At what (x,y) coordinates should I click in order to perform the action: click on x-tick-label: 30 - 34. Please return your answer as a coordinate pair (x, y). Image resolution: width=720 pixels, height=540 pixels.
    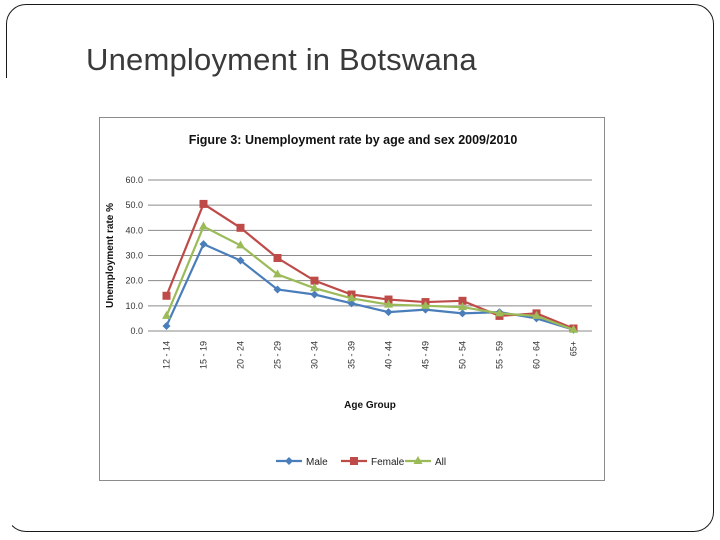
    Looking at the image, I should click on (315, 355).